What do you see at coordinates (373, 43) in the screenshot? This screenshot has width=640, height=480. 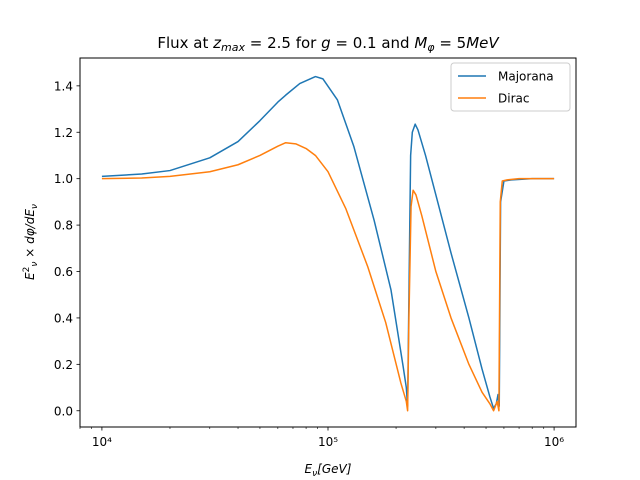 I see `chart-title-part: = 0.1 and` at bounding box center [373, 43].